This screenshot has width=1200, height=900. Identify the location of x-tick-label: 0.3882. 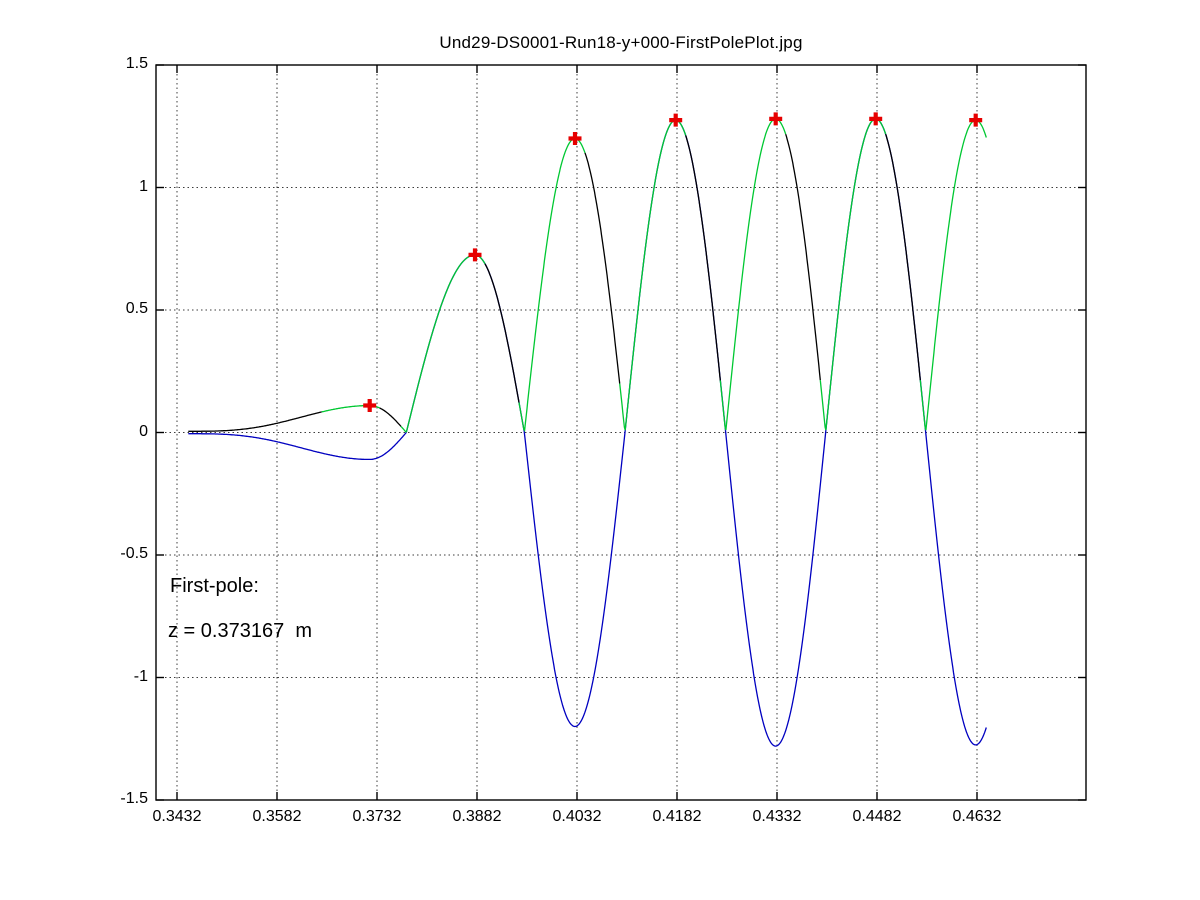
(477, 816).